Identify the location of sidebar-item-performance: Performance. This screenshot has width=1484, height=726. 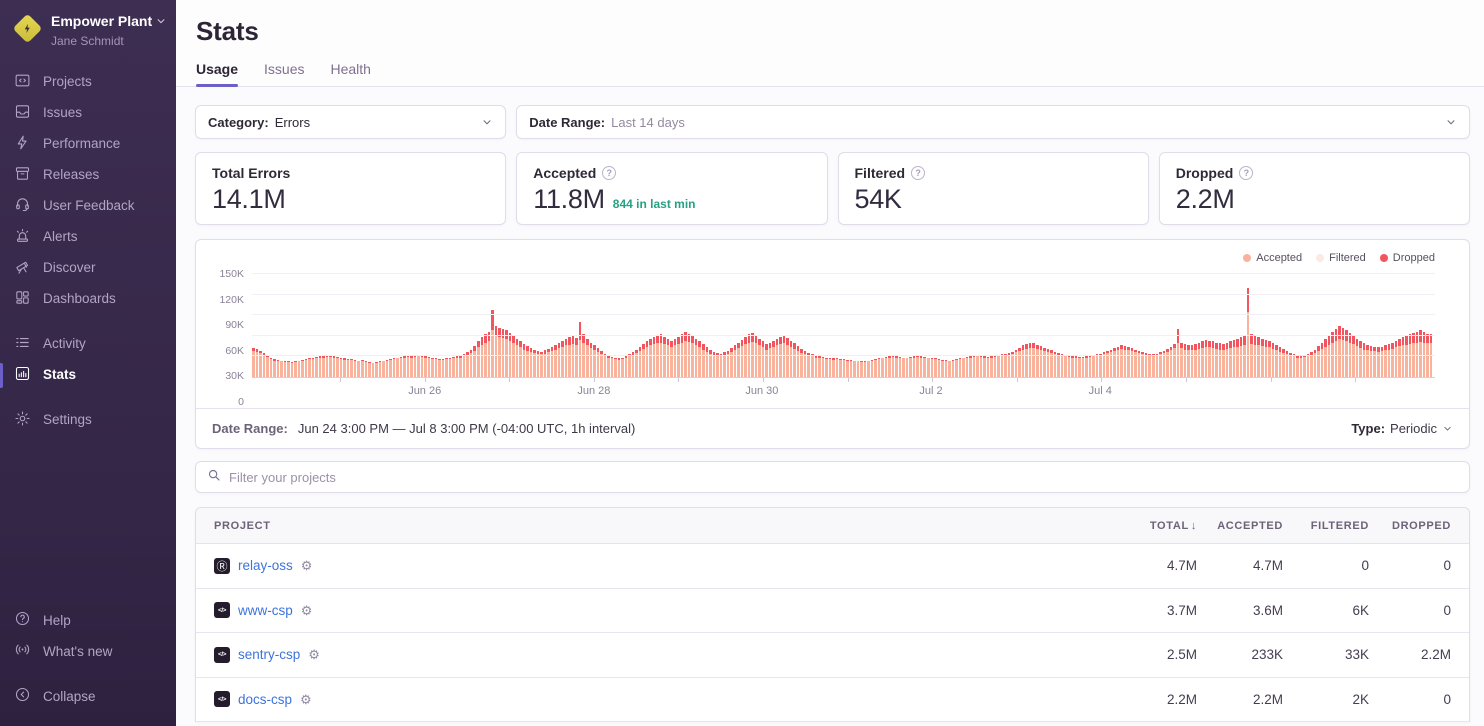
(88, 144).